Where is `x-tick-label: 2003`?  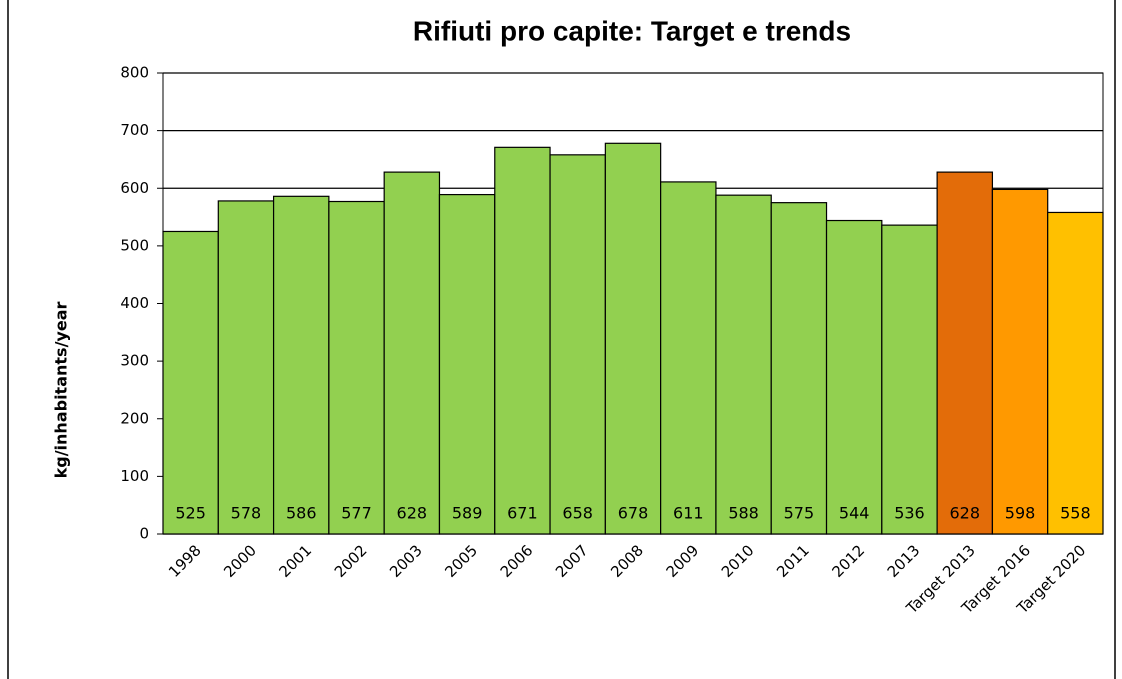
x-tick-label: 2003 is located at coordinates (406, 561).